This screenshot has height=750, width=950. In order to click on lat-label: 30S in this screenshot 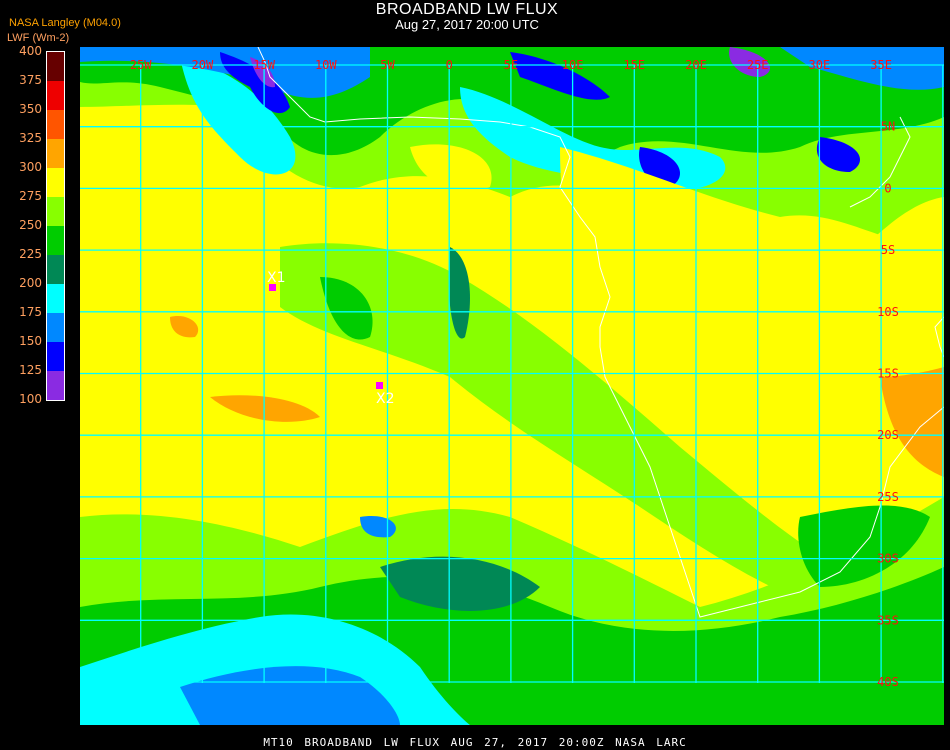, I will do `click(888, 559)`.